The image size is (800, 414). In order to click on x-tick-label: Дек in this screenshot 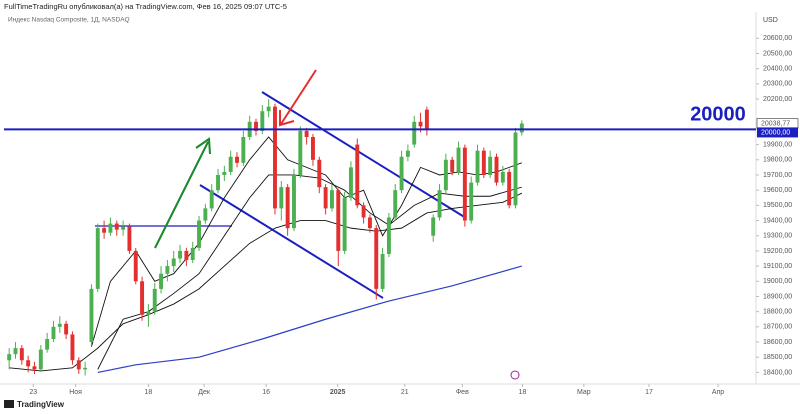, I will do `click(204, 392)`.